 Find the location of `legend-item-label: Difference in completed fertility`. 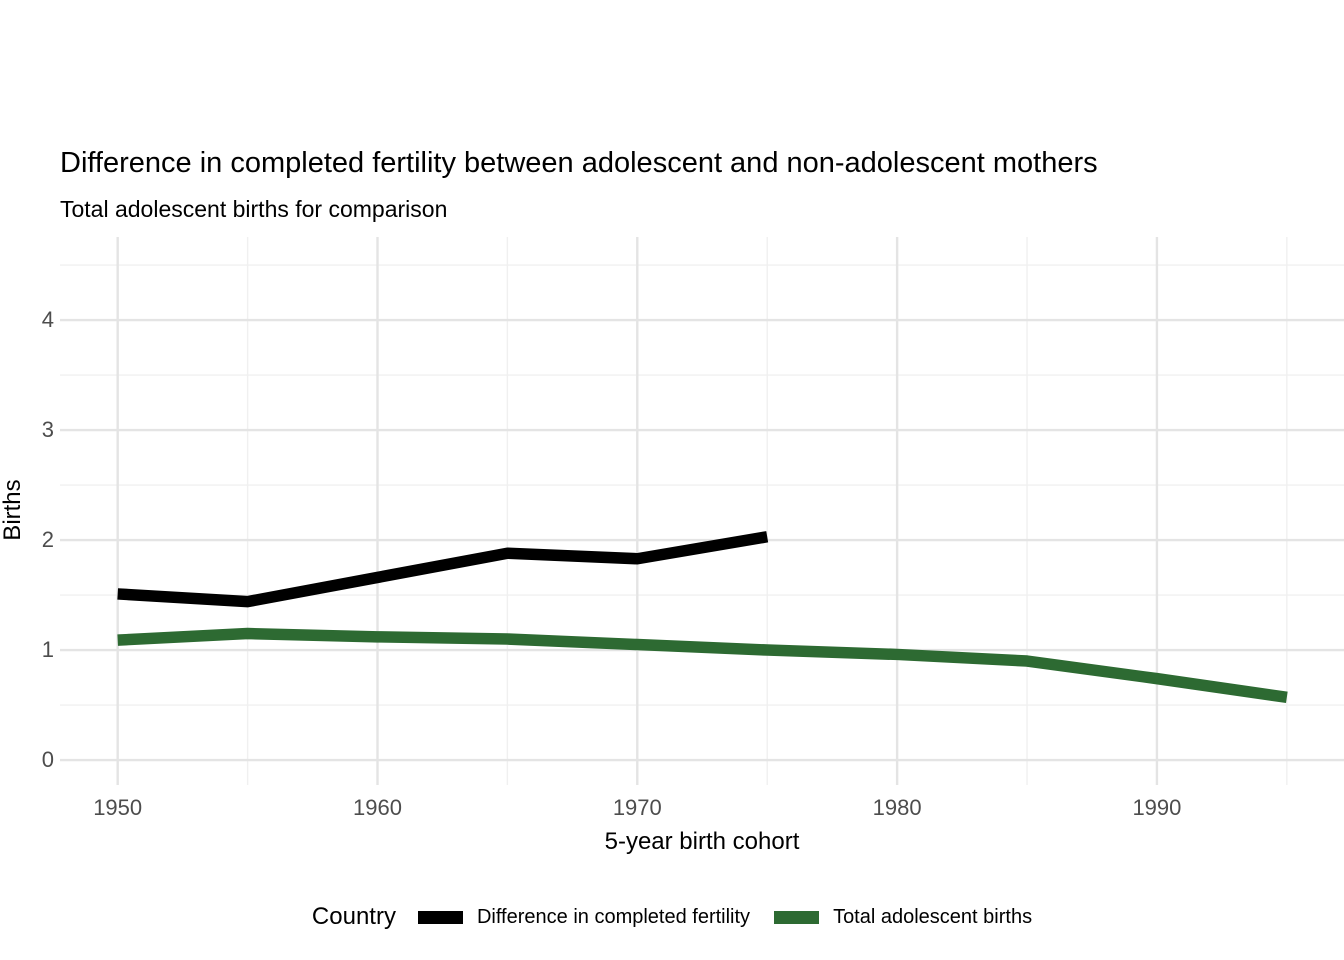

legend-item-label: Difference in completed fertility is located at coordinates (613, 916).